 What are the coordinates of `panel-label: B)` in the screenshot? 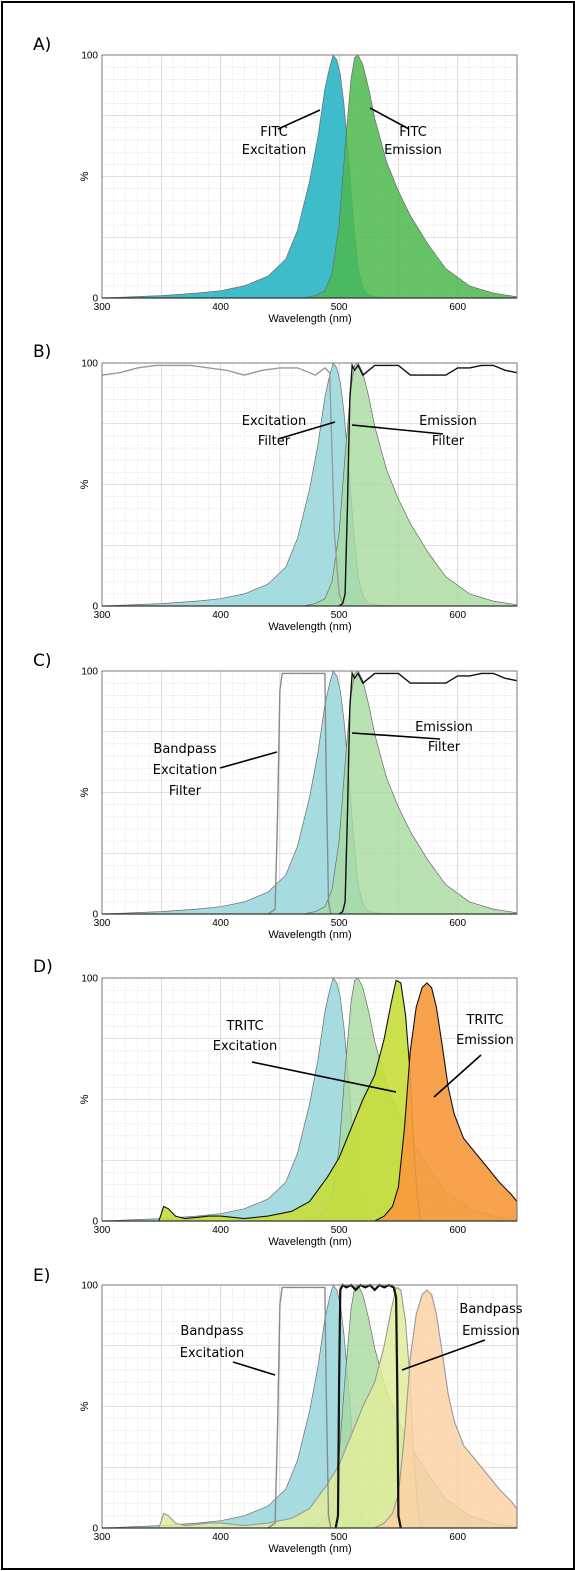 It's located at (42, 352).